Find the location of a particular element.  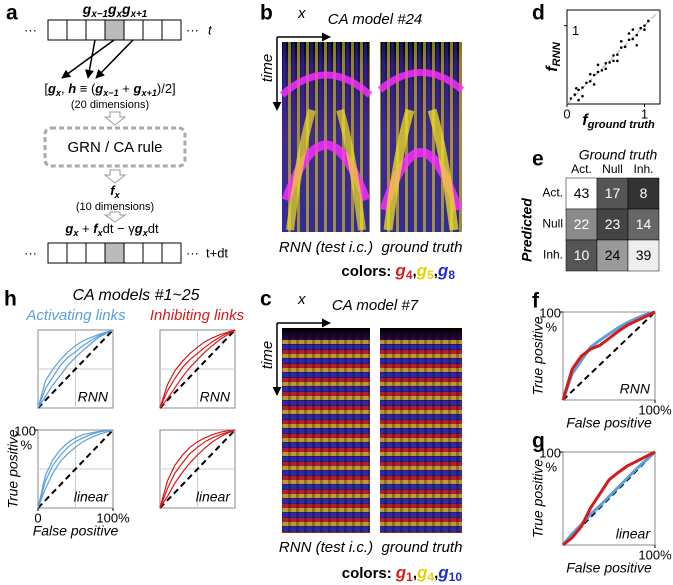

time-label: t is located at coordinates (210, 29).